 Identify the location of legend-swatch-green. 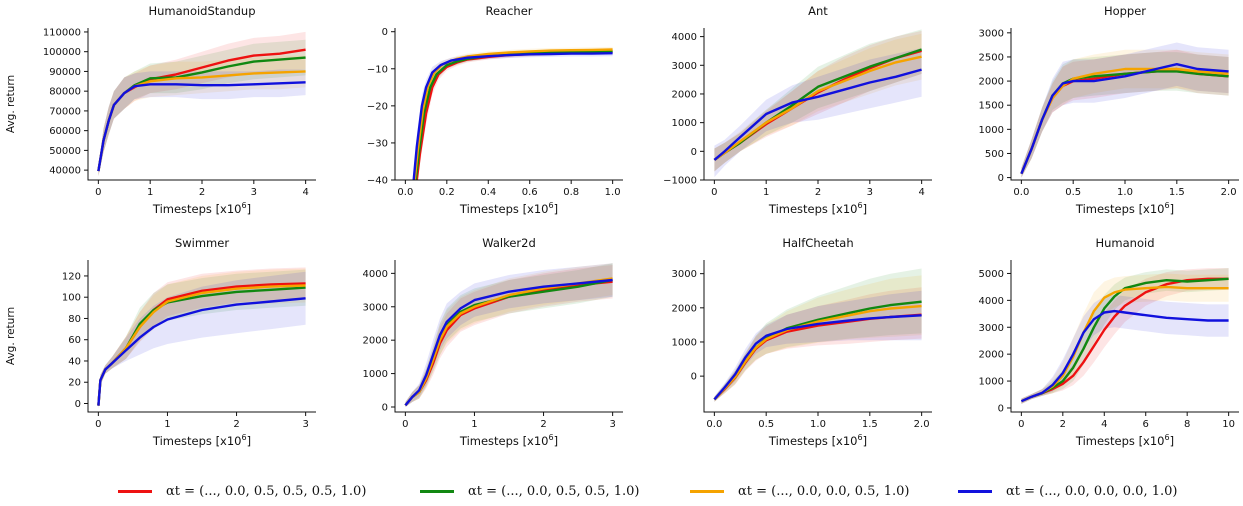
(437, 491).